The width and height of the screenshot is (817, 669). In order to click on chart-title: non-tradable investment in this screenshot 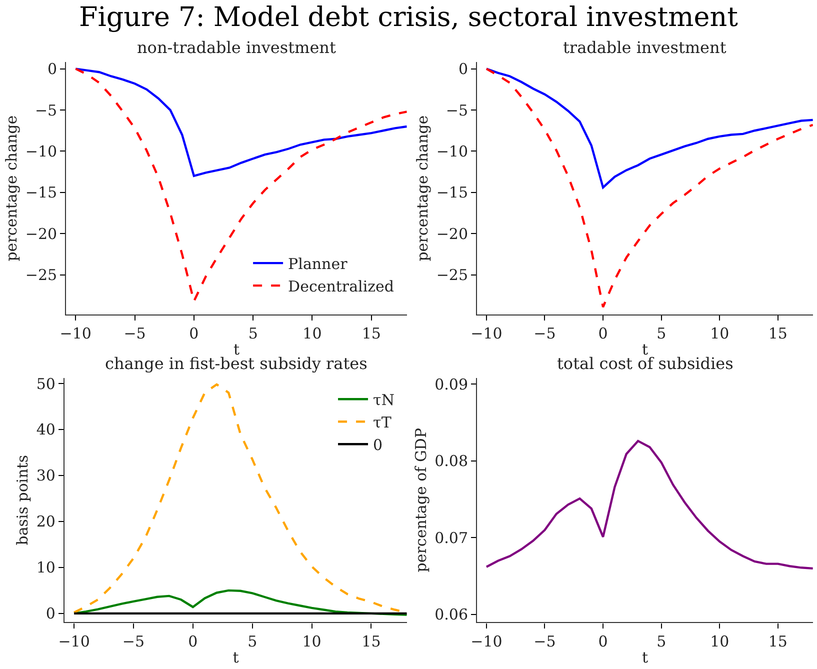, I will do `click(236, 47)`.